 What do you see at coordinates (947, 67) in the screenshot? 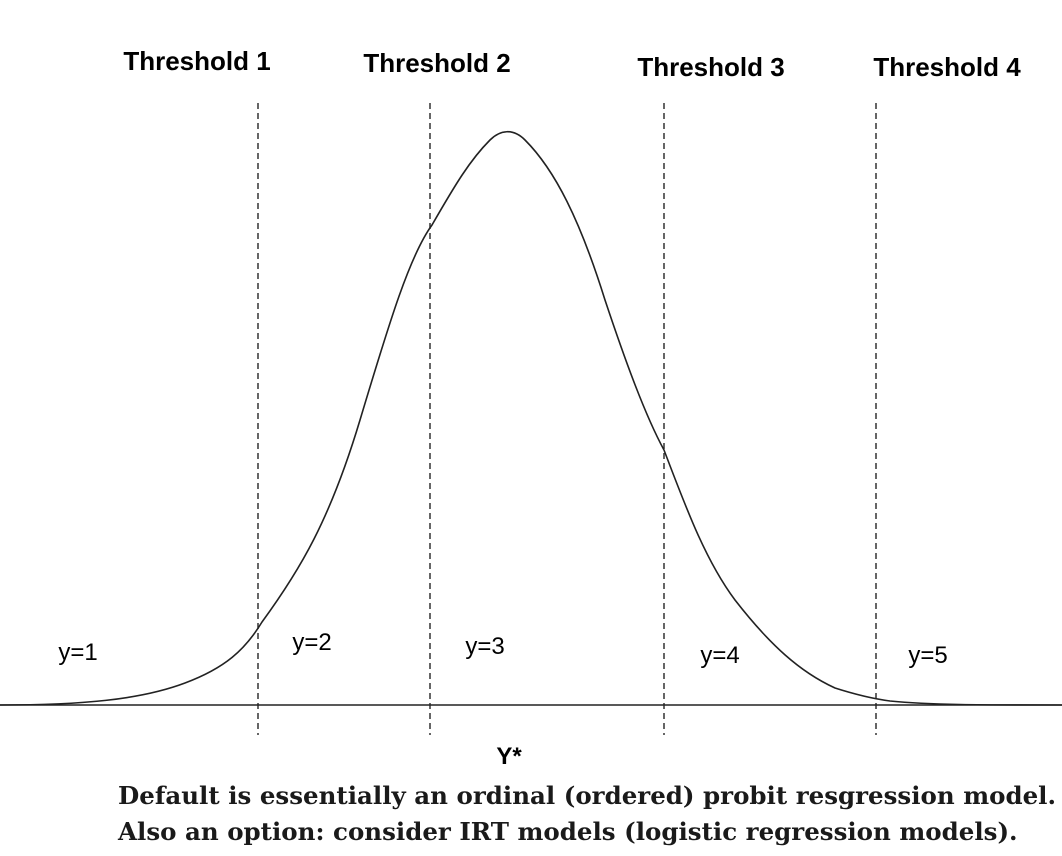
I see `threshold-4-label: Threshold 4` at bounding box center [947, 67].